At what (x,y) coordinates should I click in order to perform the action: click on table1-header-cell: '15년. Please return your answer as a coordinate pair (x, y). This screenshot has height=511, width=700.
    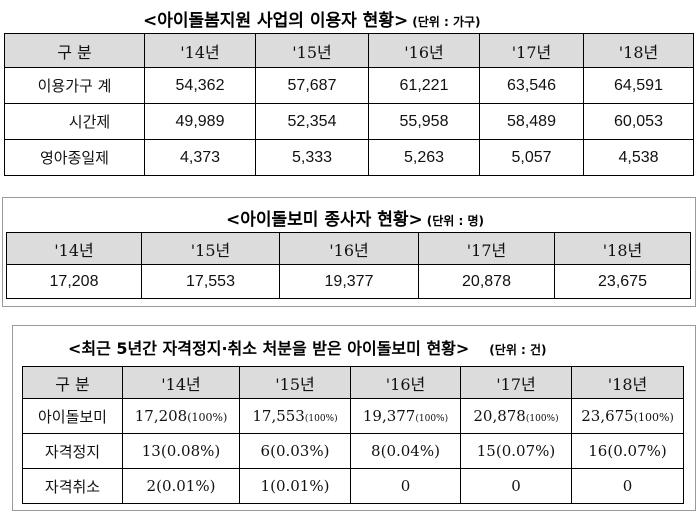
    Looking at the image, I should click on (312, 50).